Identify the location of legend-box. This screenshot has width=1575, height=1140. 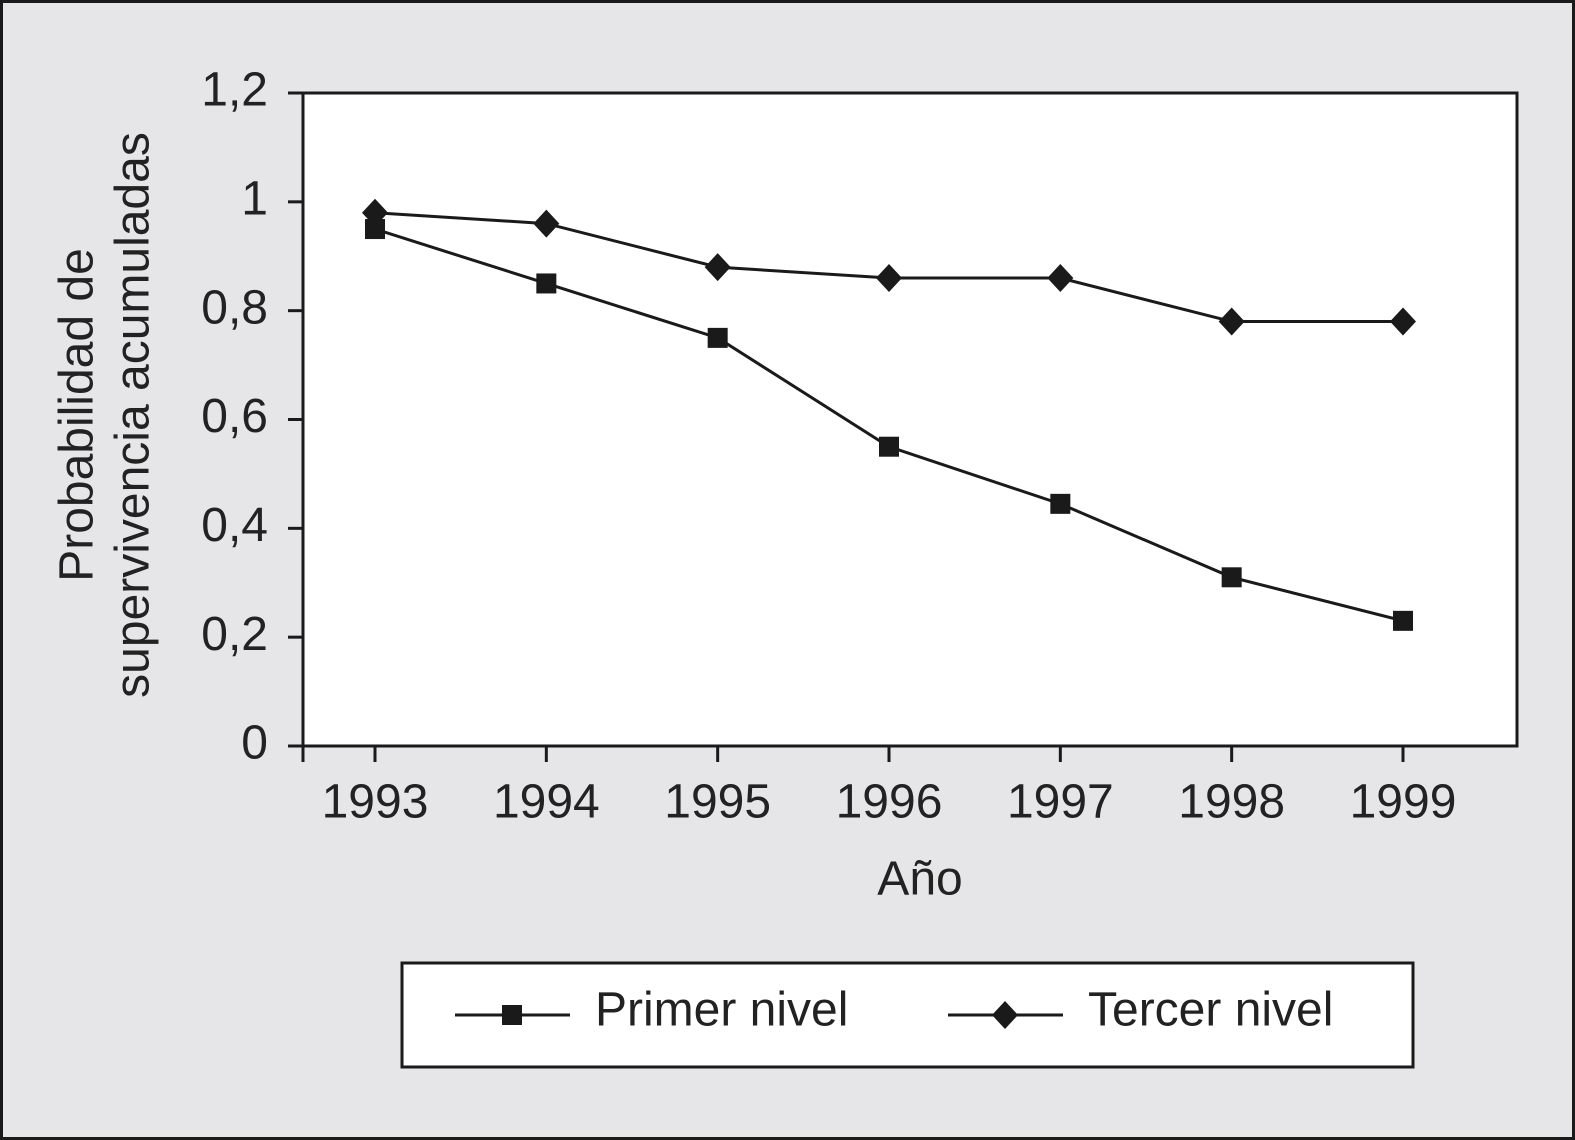
(907, 1015).